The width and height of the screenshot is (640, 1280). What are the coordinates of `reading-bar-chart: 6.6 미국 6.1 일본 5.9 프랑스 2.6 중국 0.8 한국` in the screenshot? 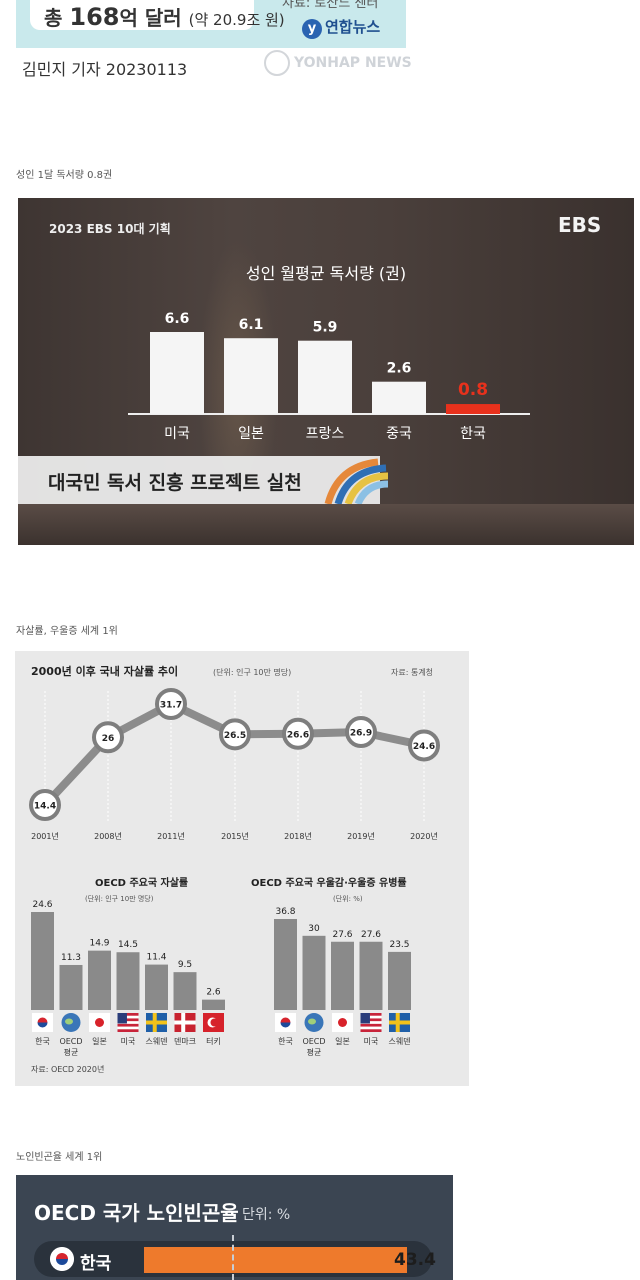 It's located at (329, 376).